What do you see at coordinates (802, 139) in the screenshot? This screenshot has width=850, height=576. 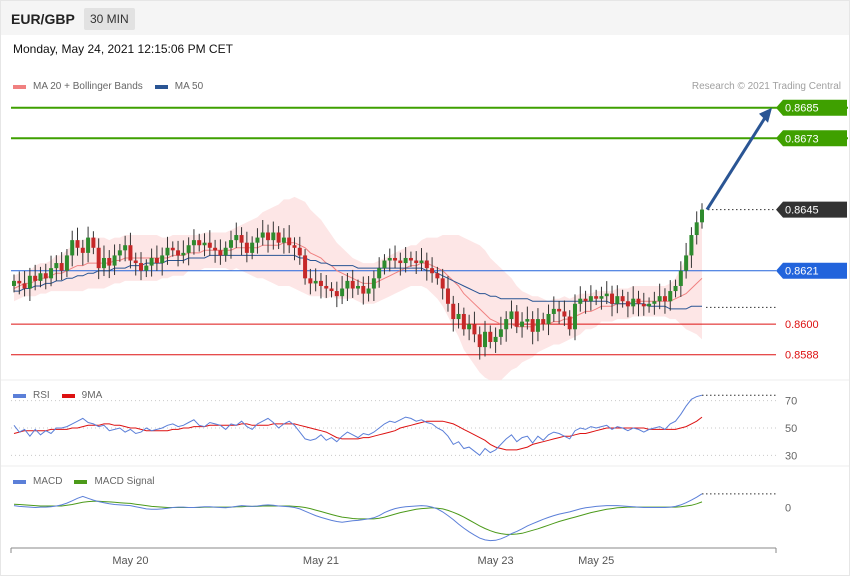 I see `level-label: 0.8673` at bounding box center [802, 139].